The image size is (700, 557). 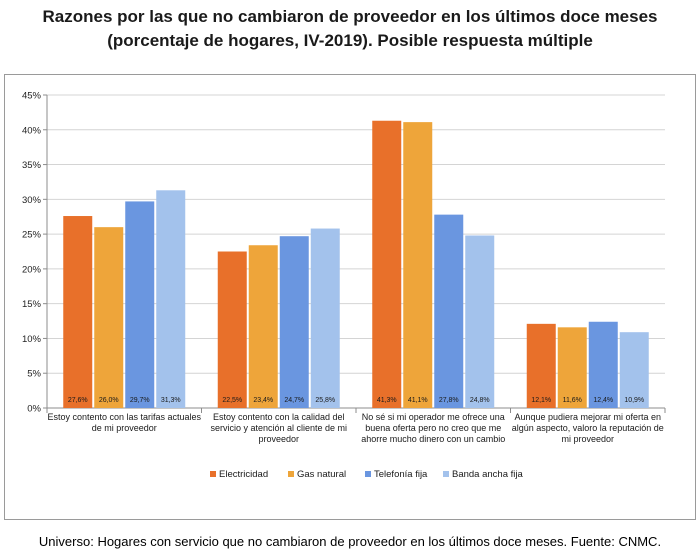 What do you see at coordinates (433, 417) in the screenshot?
I see `category-label: No sé si mi operador me ofrece una` at bounding box center [433, 417].